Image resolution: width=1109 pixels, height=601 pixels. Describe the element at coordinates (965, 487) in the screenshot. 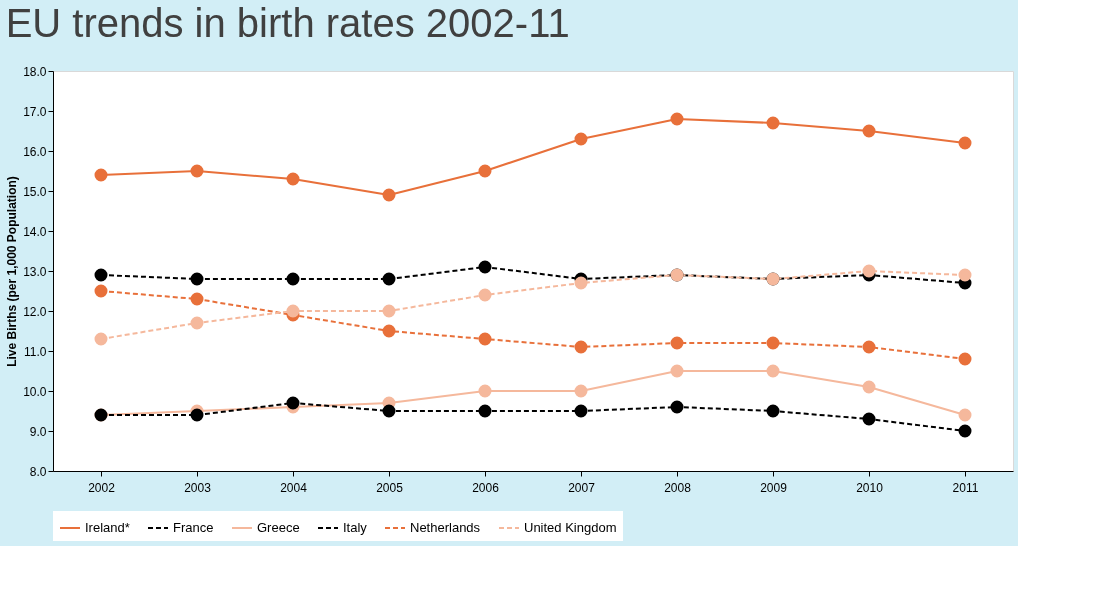

I see `x-tick-label: 2011` at that location.